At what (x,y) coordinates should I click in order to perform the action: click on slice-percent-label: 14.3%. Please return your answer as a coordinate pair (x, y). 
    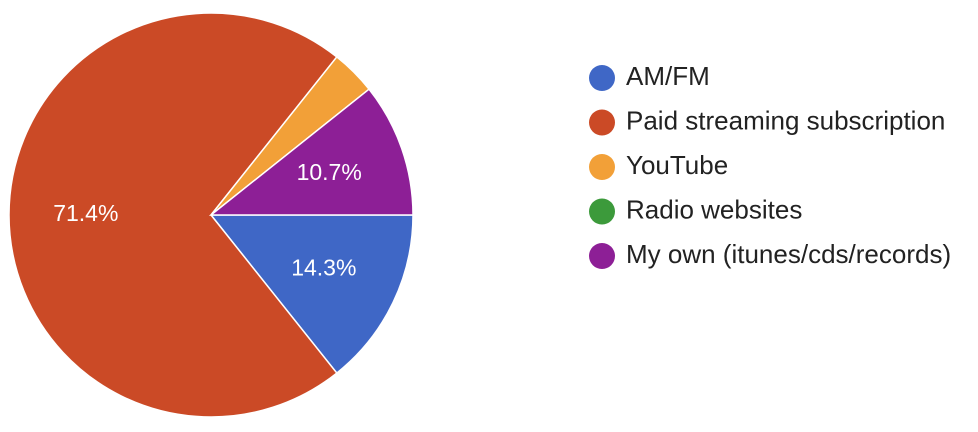
    Looking at the image, I should click on (323, 267).